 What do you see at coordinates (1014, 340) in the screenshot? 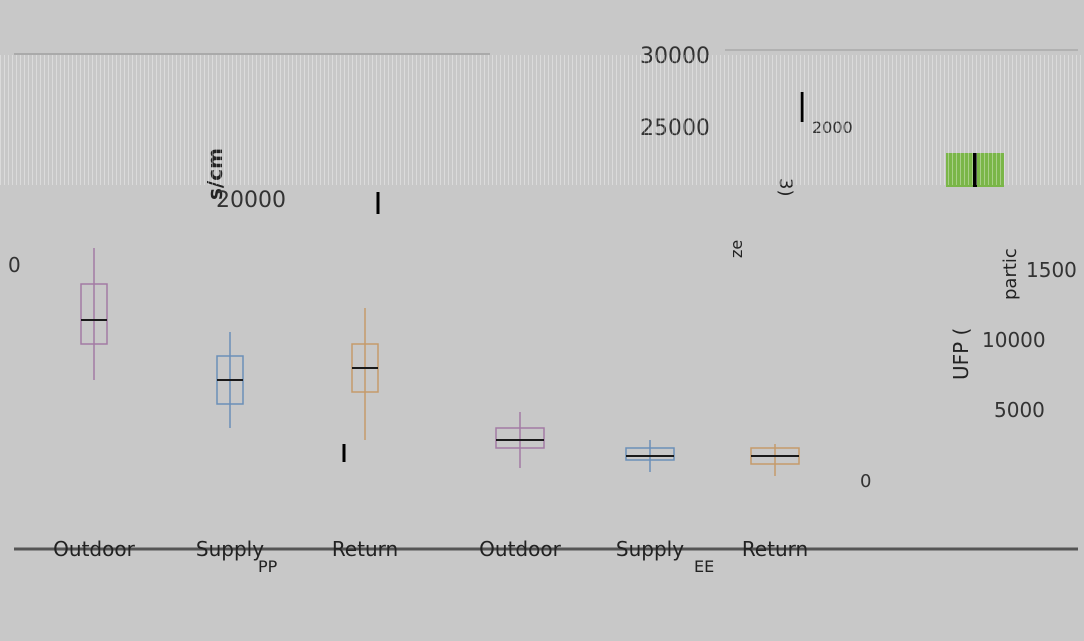
I see `right-ytick-label: 10000` at bounding box center [1014, 340].